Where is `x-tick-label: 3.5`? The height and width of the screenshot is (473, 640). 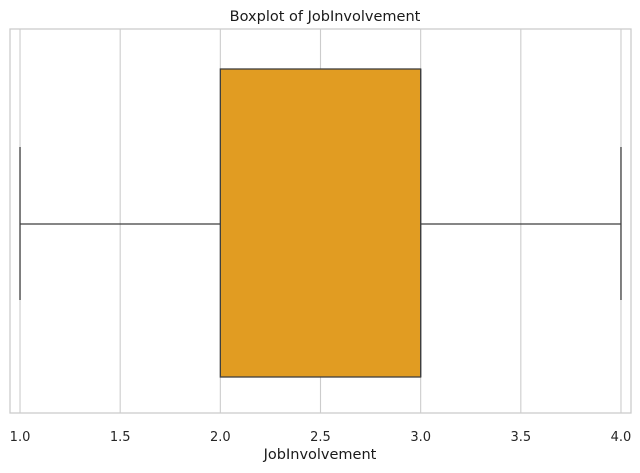
x-tick-label: 3.5 is located at coordinates (520, 437).